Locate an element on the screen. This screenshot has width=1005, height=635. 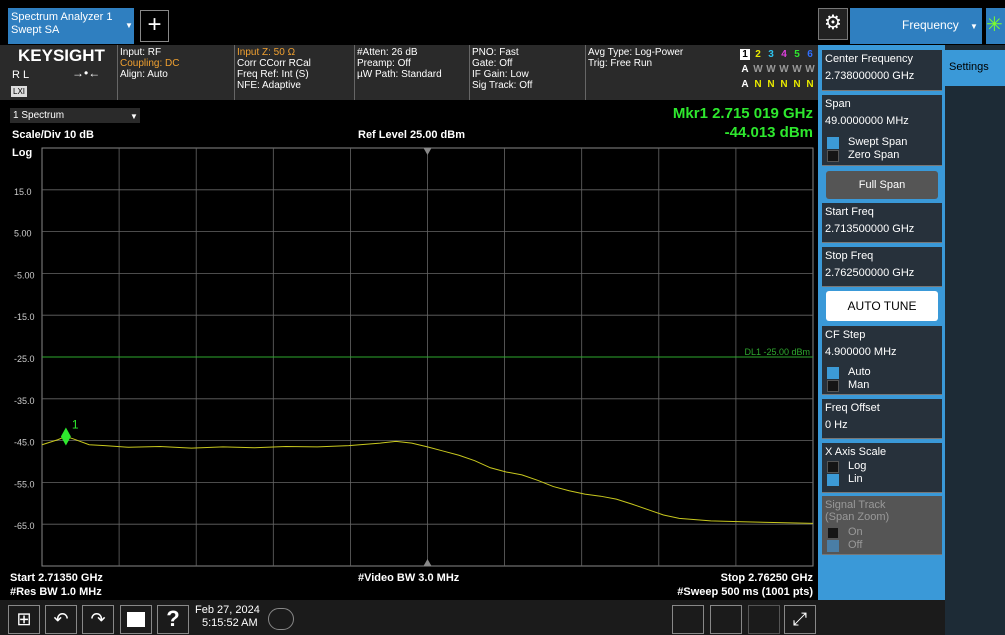
info-text: Input Z: 50 Ω is located at coordinates (266, 52).